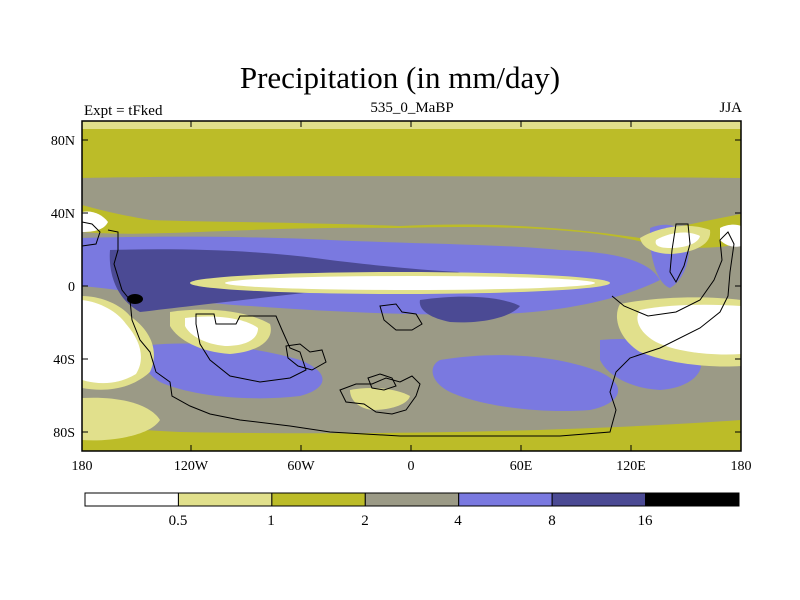 This screenshot has height=600, width=800. I want to click on field-periwinkle-southeast, so click(525, 383).